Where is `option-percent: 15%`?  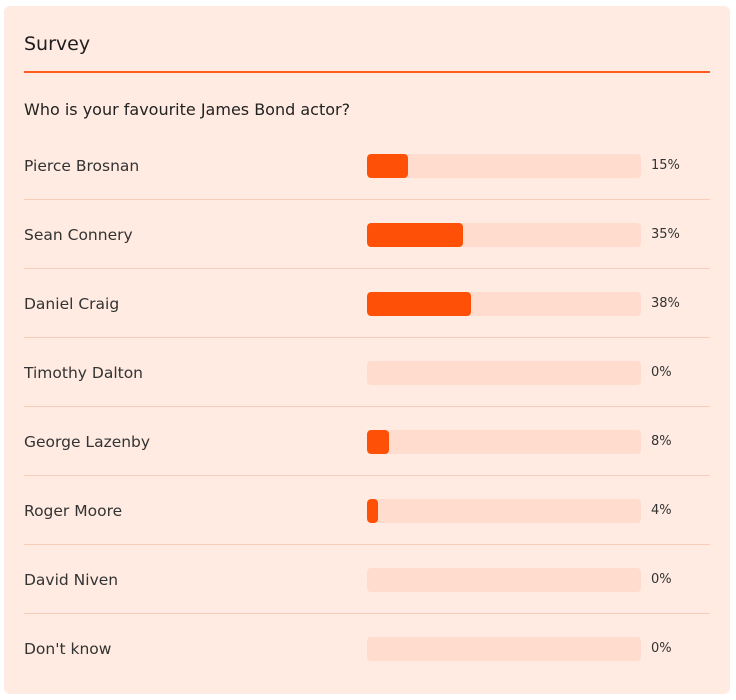 option-percent: 15% is located at coordinates (665, 165).